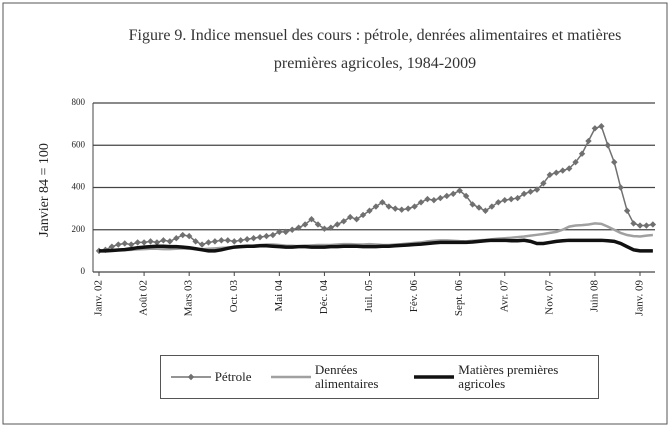 The height and width of the screenshot is (428, 670). I want to click on x-tick-label: Sept. 06, so click(459, 298).